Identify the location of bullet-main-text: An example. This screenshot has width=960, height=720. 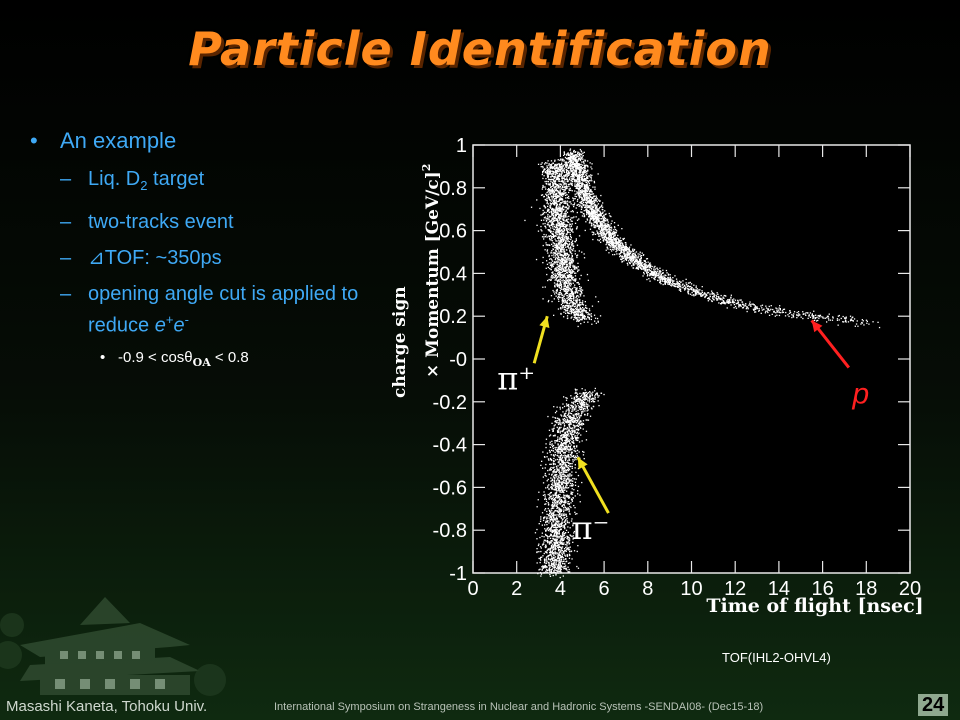
(118, 140).